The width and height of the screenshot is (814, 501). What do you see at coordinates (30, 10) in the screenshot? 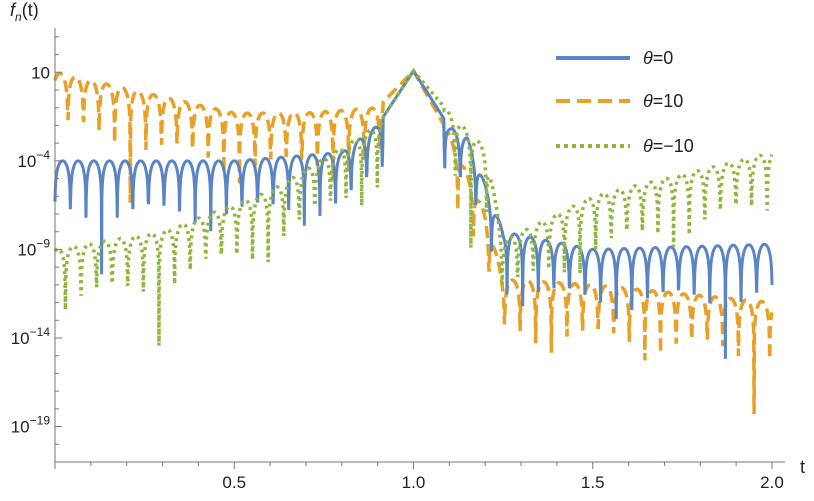
I see `y-axis-label-rest: (t)` at bounding box center [30, 10].